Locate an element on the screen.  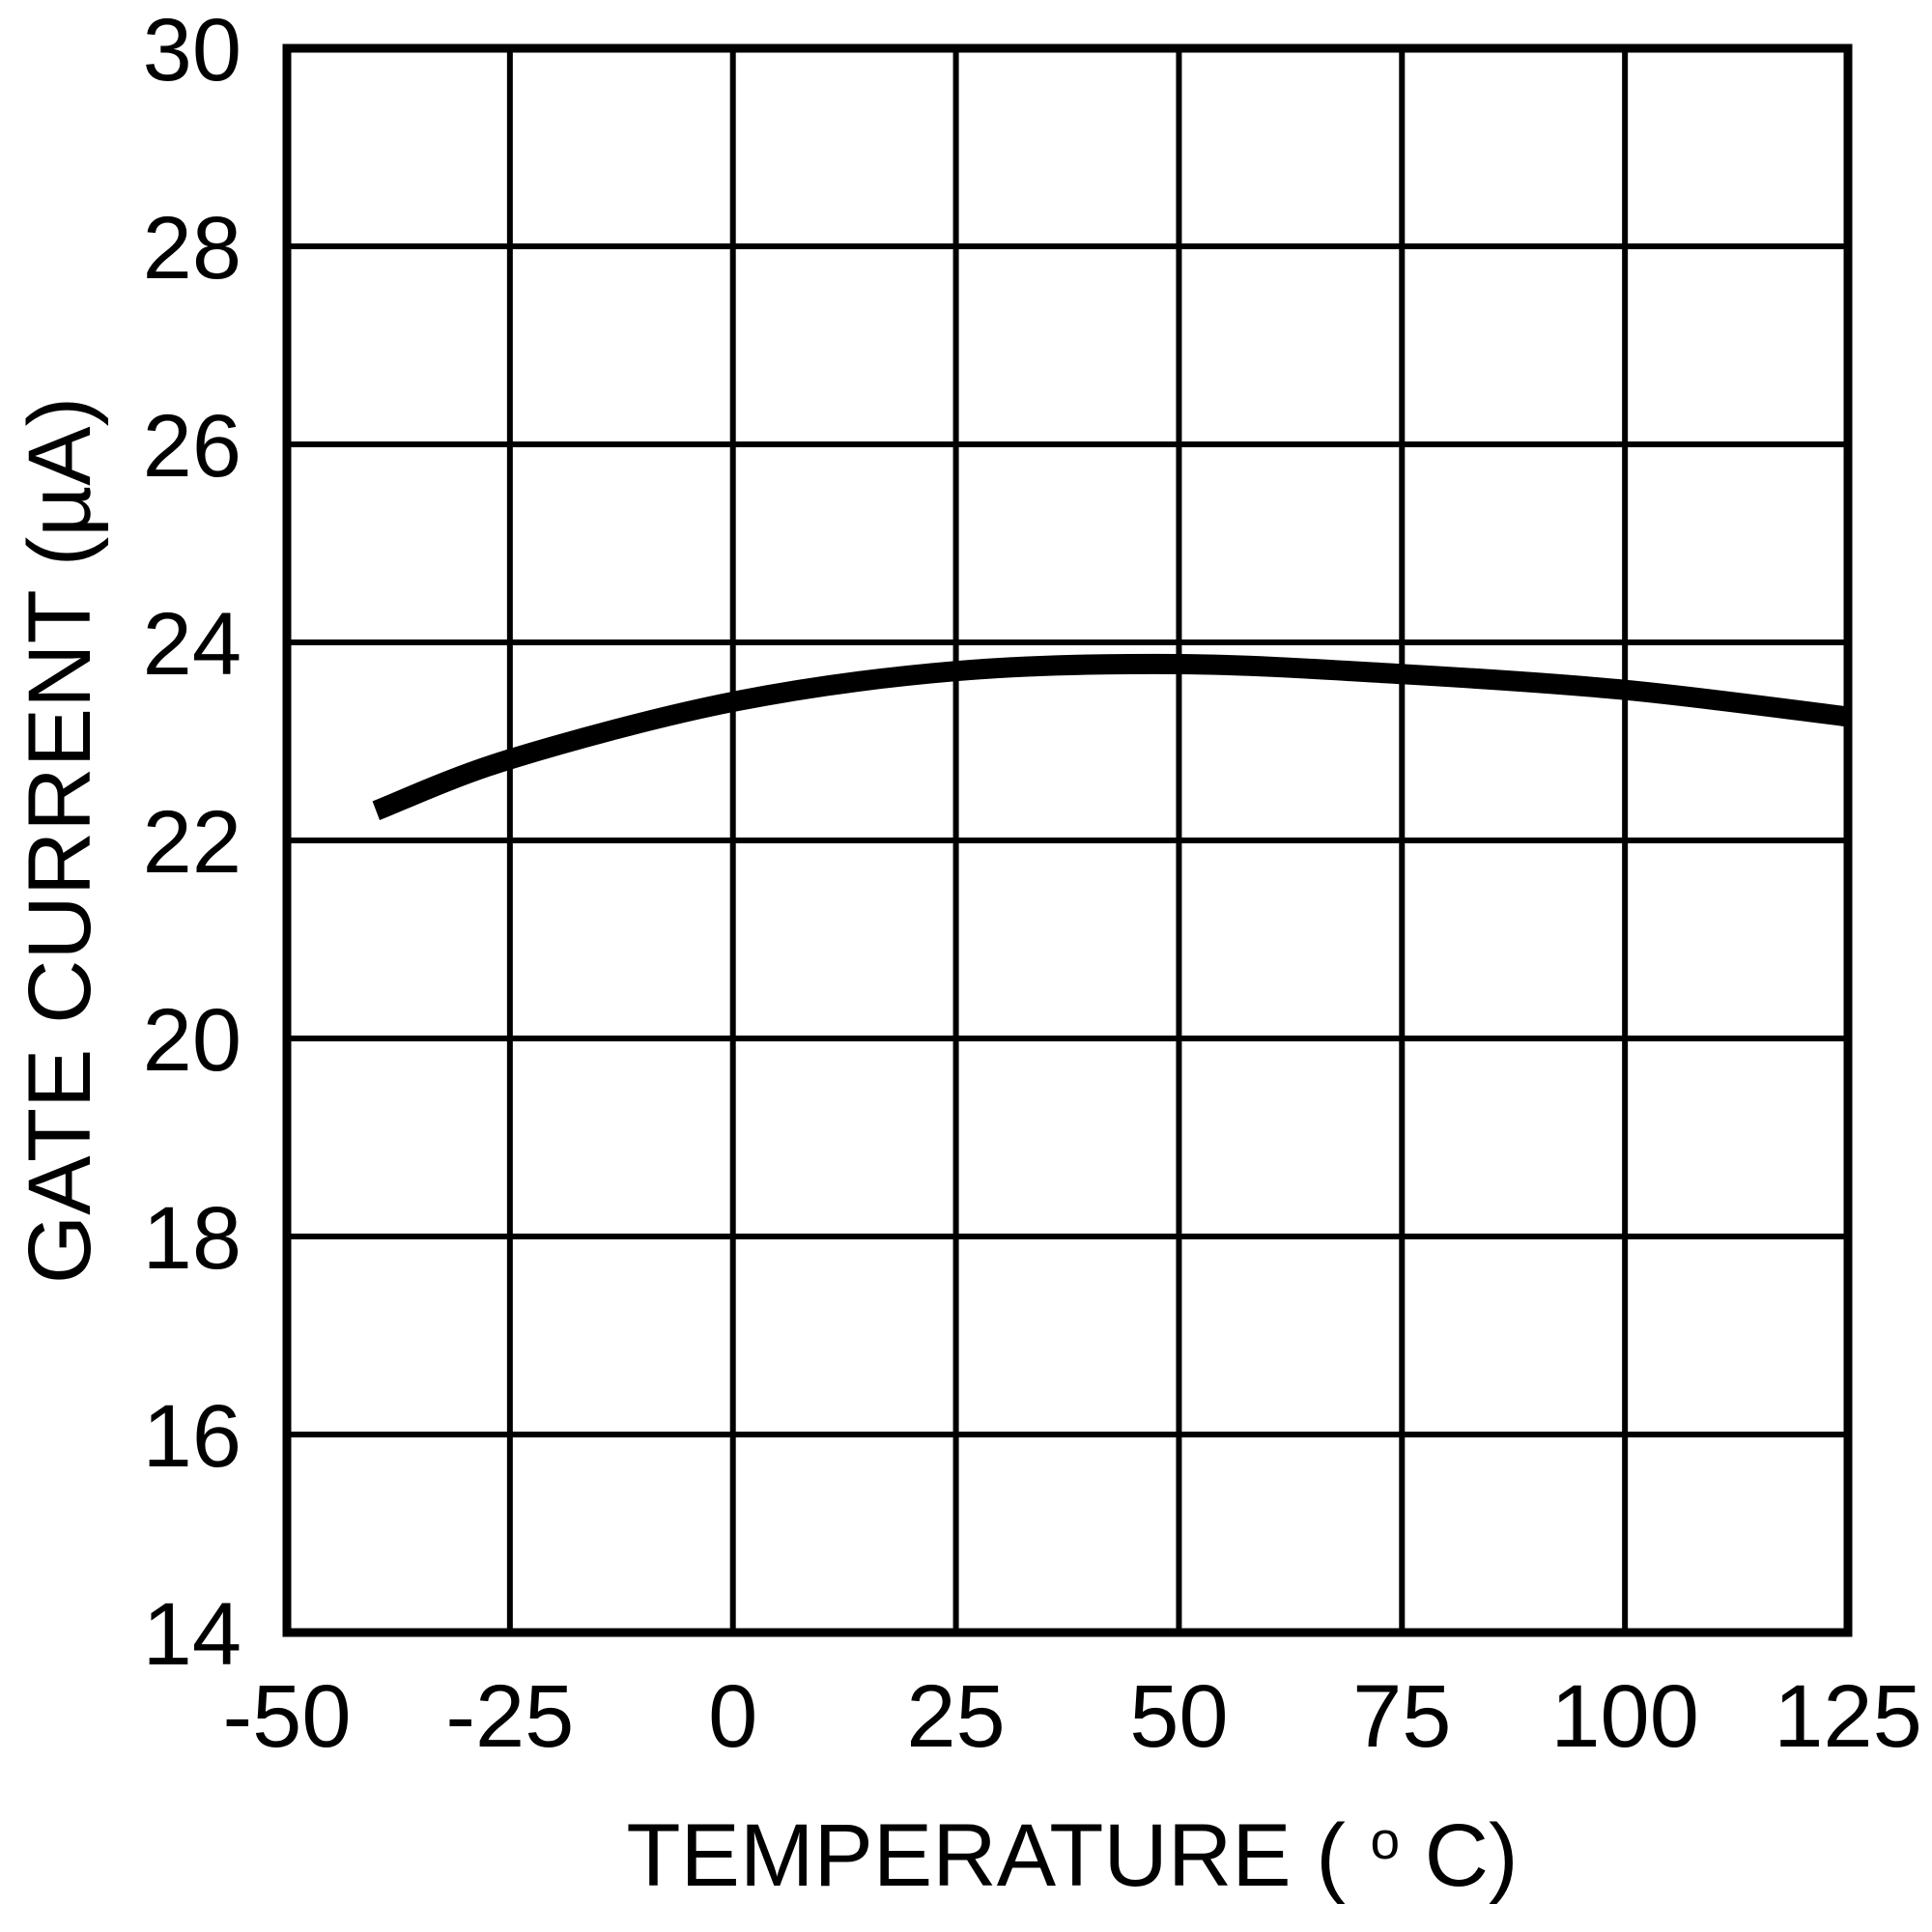
x-tick-label: 125 is located at coordinates (1848, 1716).